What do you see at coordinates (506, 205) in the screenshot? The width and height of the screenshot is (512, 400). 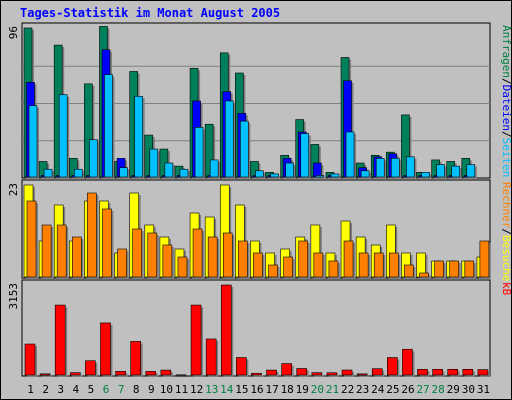 I see `legend-entry: Rechner` at bounding box center [506, 205].